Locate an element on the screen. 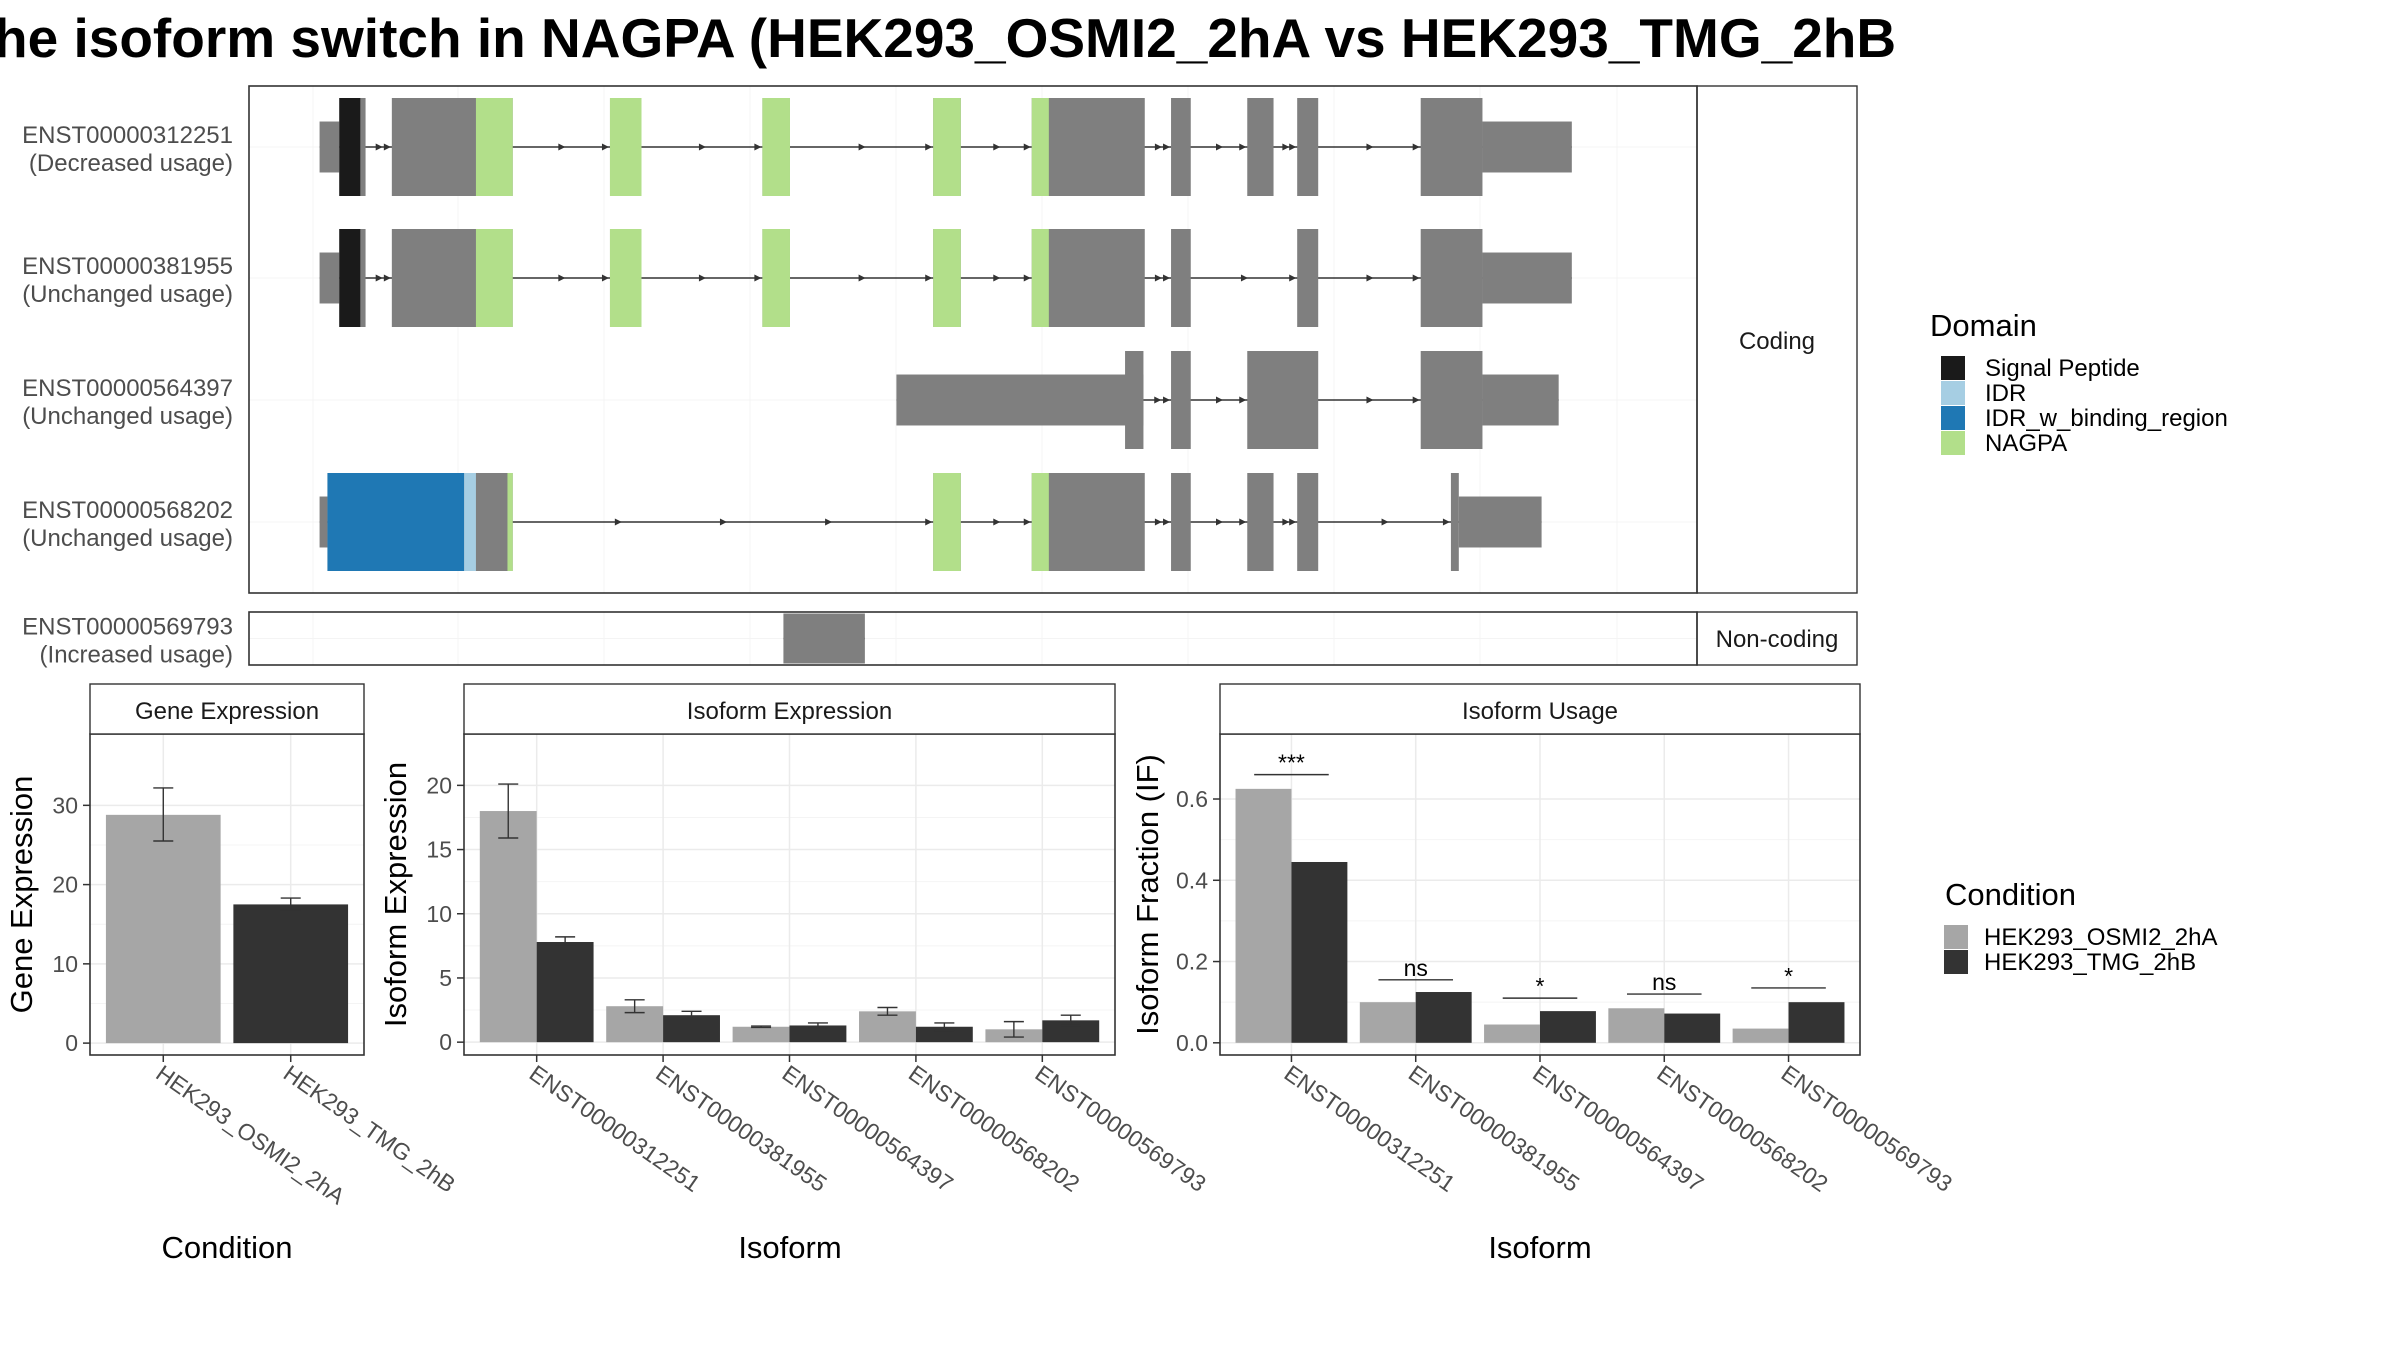 The image size is (2400, 1350). transcript-id-label: ENST00000568202 is located at coordinates (127, 510).